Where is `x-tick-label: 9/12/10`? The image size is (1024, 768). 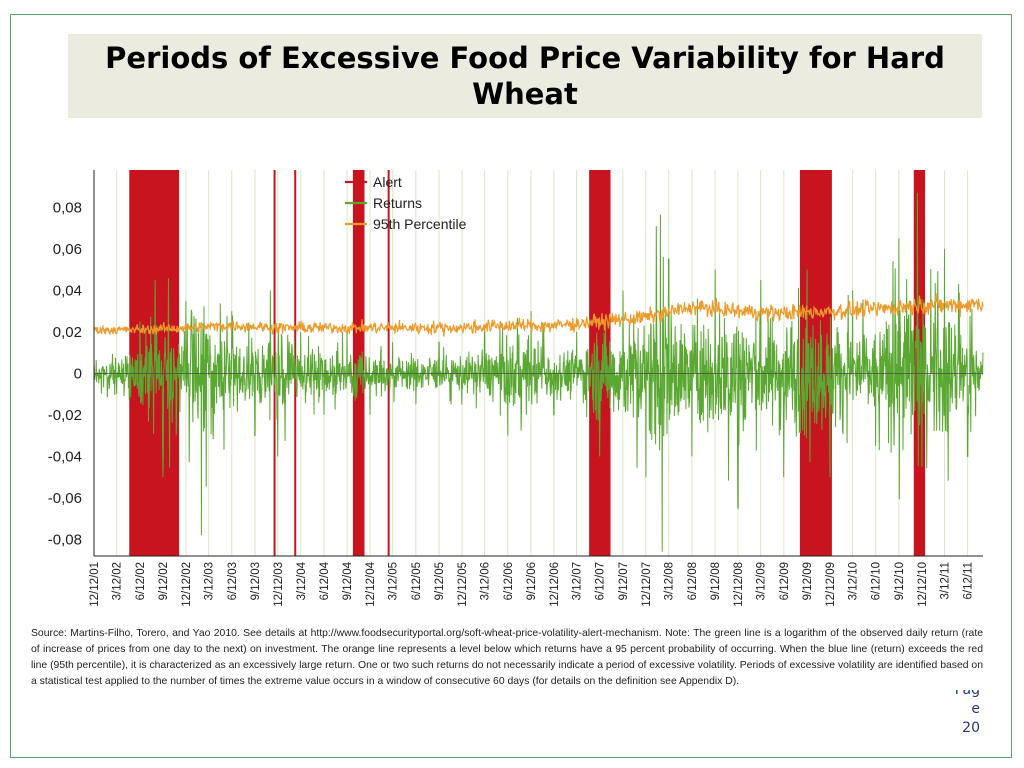 x-tick-label: 9/12/10 is located at coordinates (900, 581).